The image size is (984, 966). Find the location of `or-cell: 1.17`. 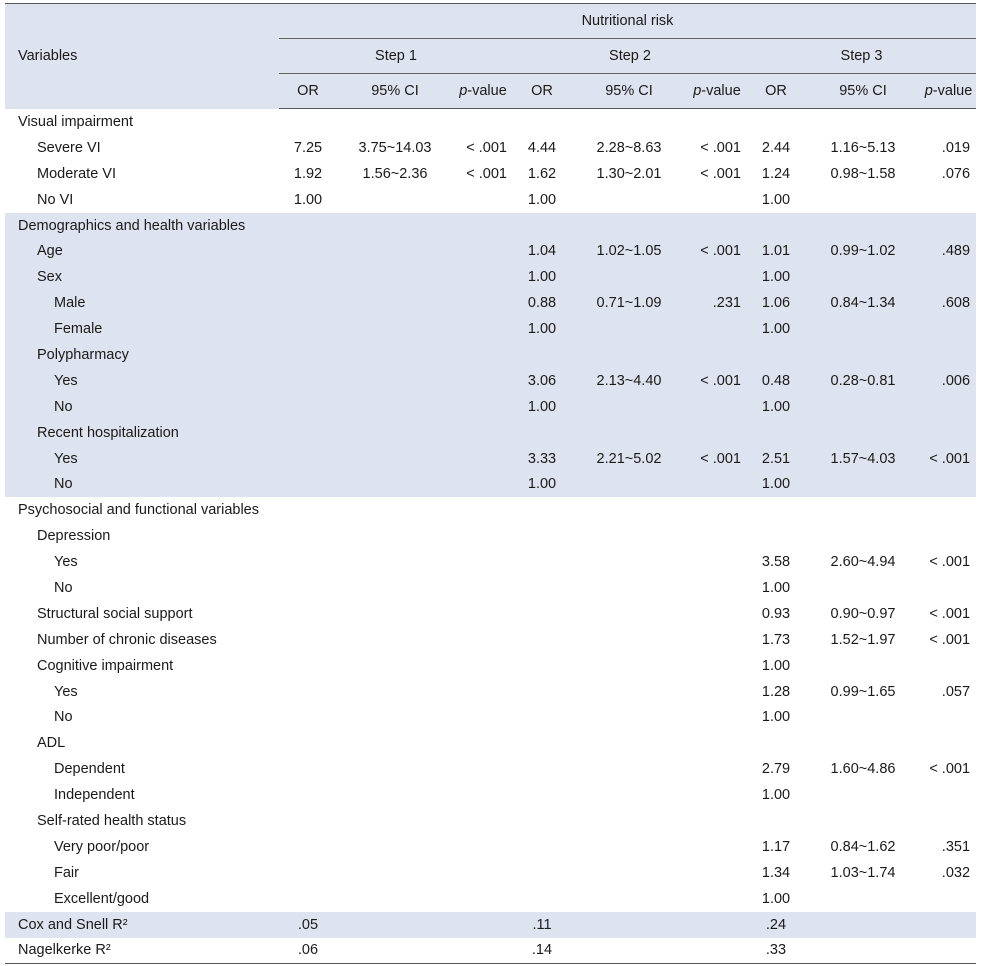

or-cell: 1.17 is located at coordinates (776, 846).